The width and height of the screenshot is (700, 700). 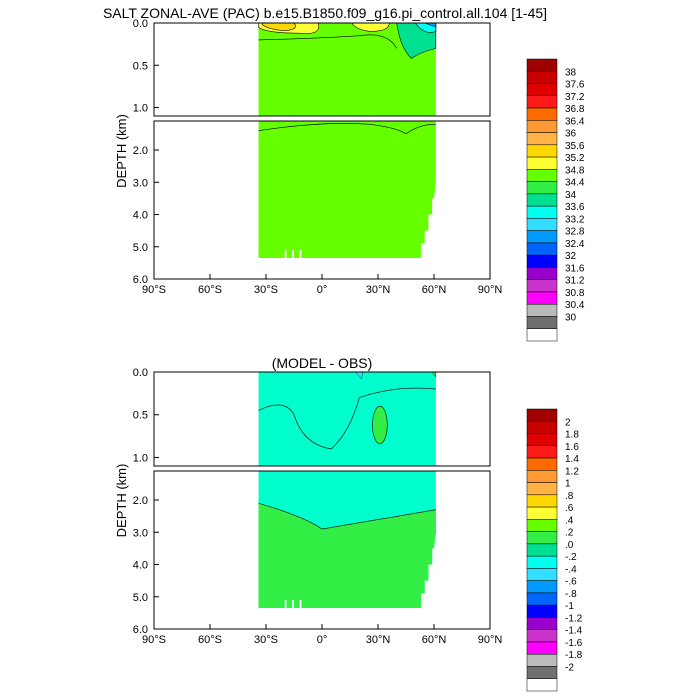 I want to click on colorbar-label: -1.2, so click(x=574, y=618).